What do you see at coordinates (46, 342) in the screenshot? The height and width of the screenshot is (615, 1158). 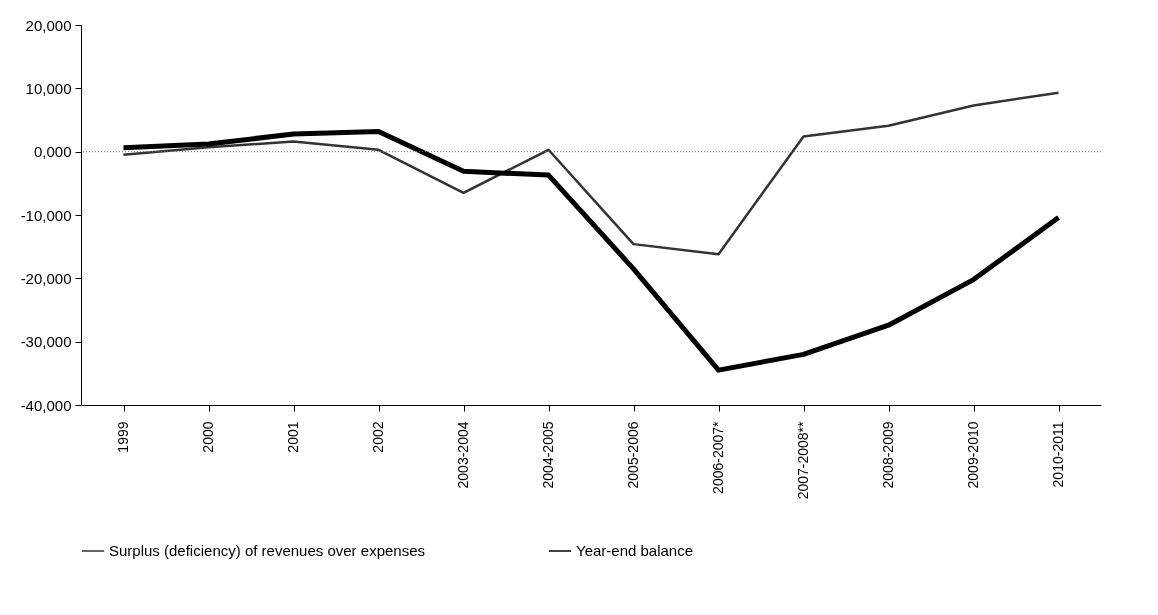 I see `y-tick-label: -30,000` at bounding box center [46, 342].